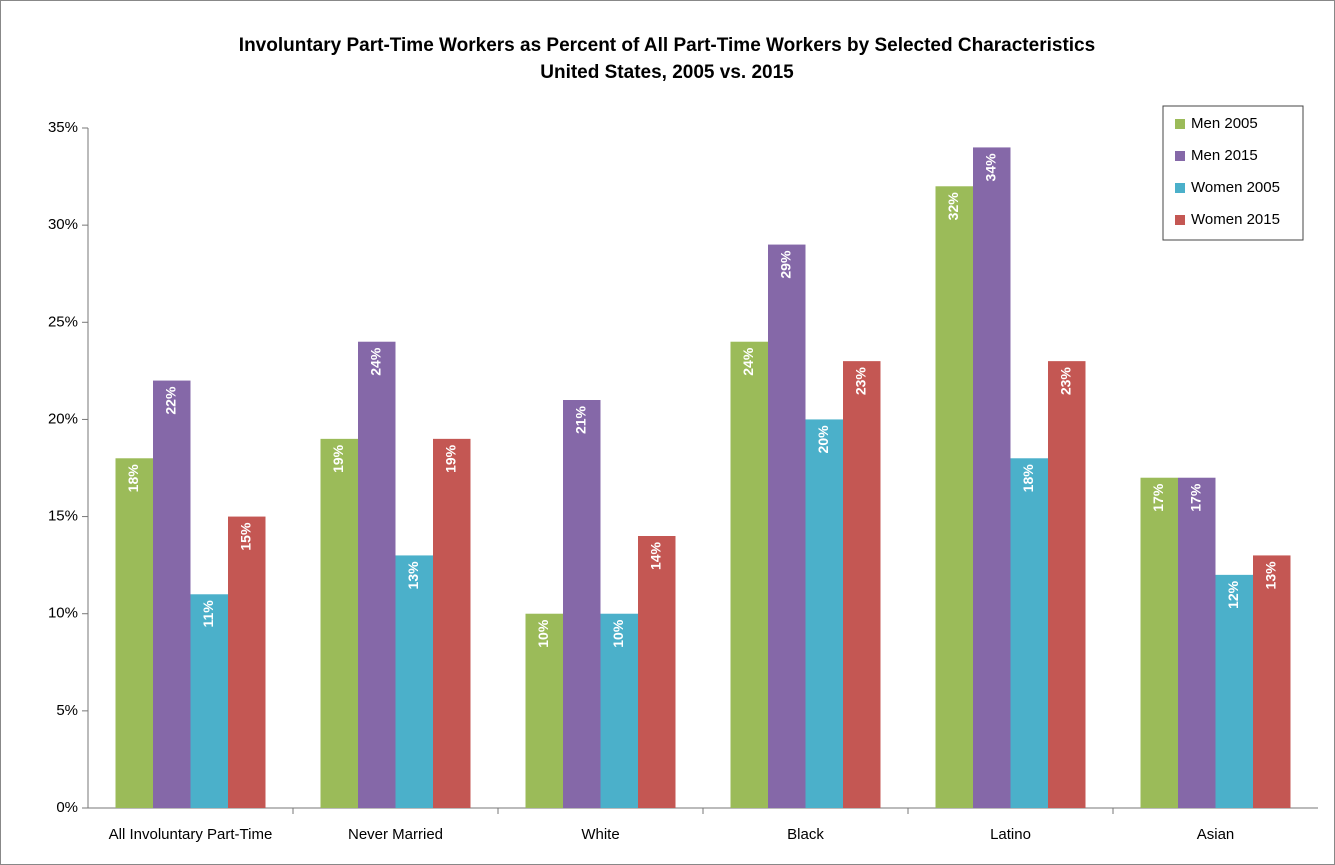 Image resolution: width=1335 pixels, height=865 pixels. I want to click on value-label: 14%, so click(655, 555).